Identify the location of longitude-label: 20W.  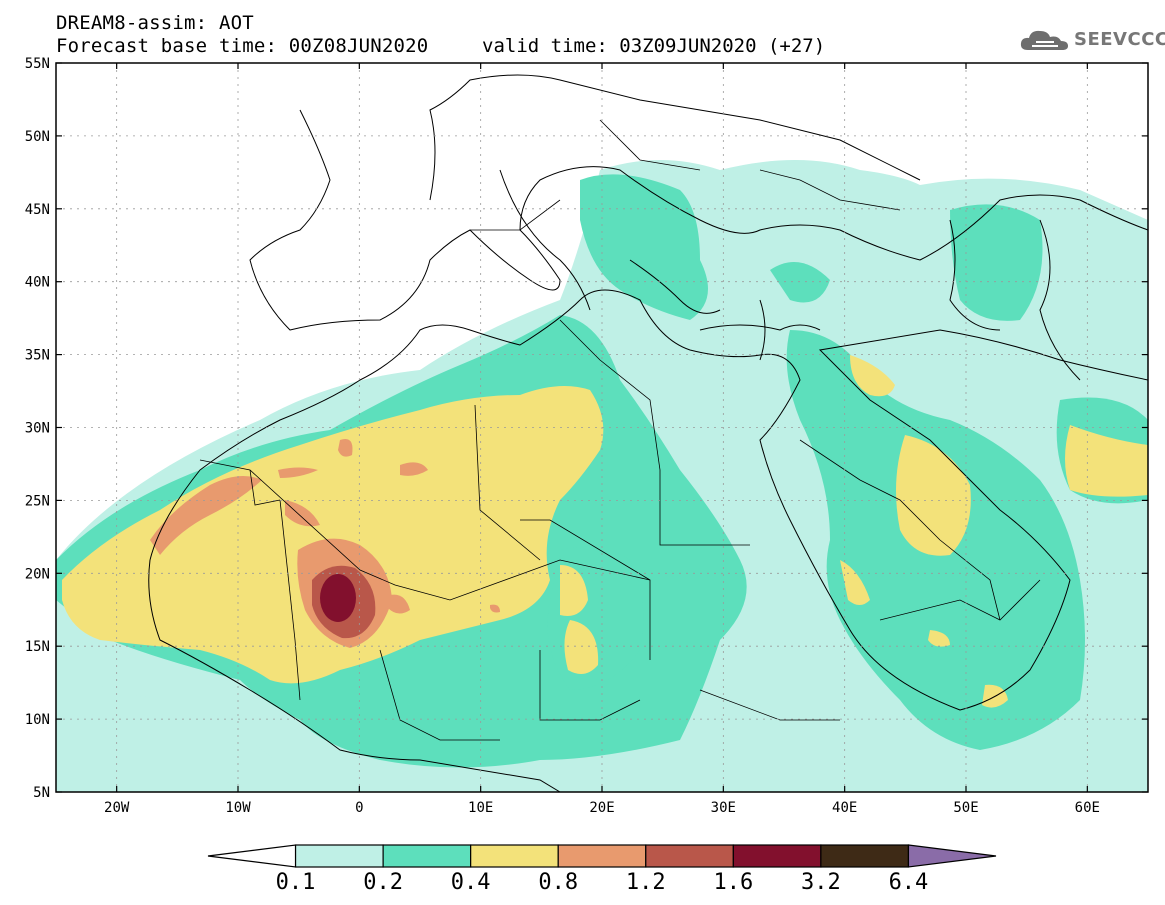
(117, 808).